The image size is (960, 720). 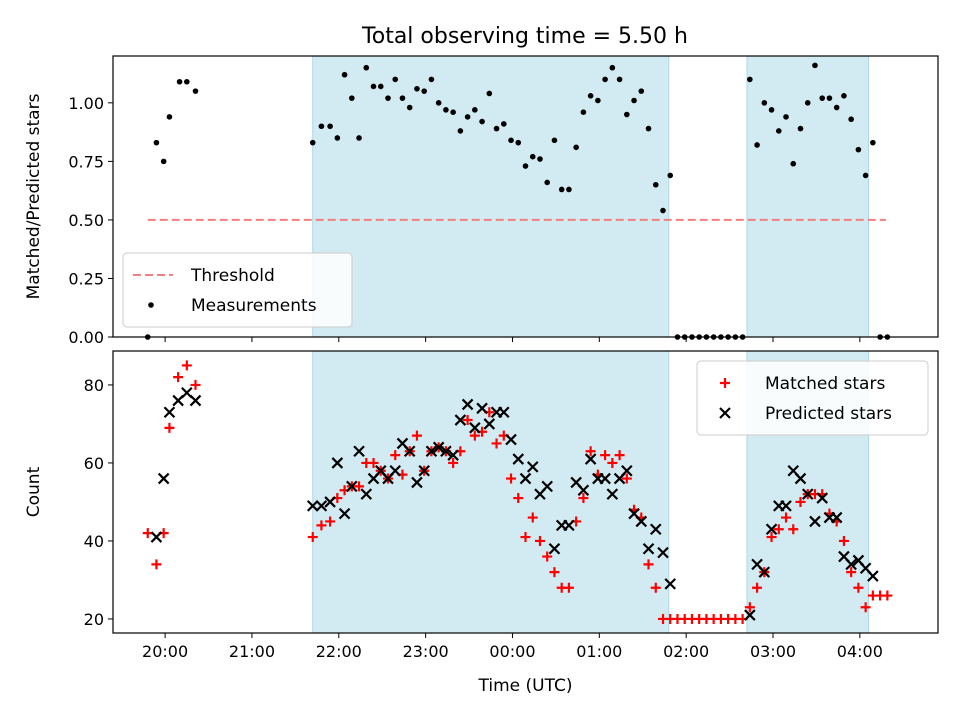 What do you see at coordinates (94, 541) in the screenshot?
I see `y-tick-label: 40` at bounding box center [94, 541].